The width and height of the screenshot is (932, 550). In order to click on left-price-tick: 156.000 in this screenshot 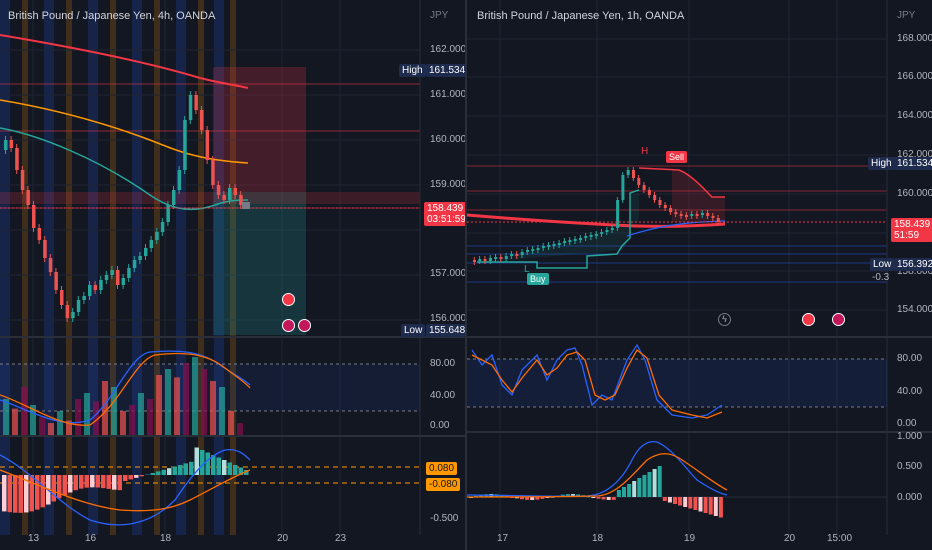, I will do `click(448, 318)`.